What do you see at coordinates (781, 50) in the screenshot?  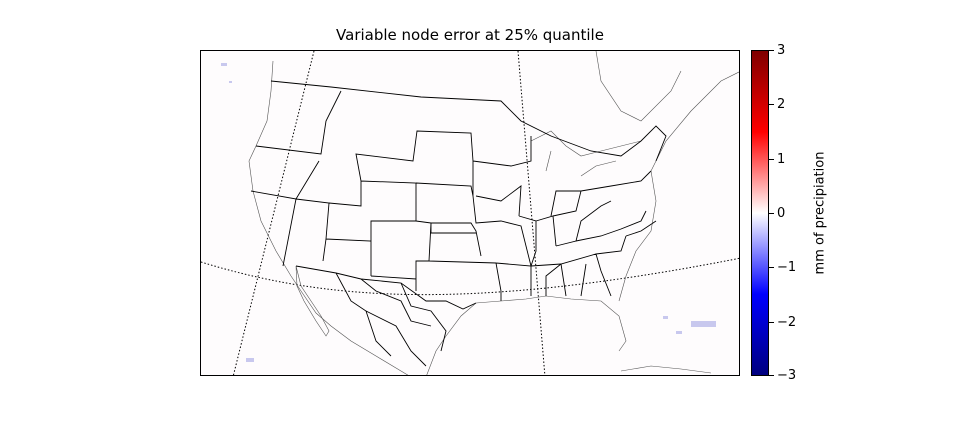 I see `colorbar-tick-label: 3` at bounding box center [781, 50].